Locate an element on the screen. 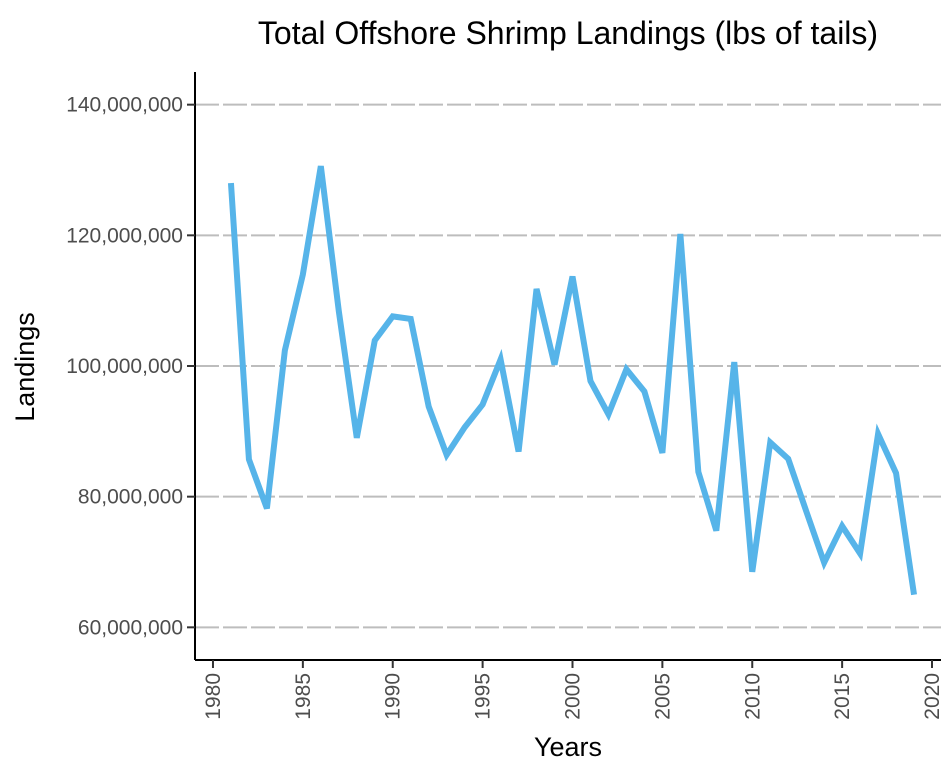  x-axis-ticks: 1980 1985 1990 1995 2000 2005 2010 2015 2020 is located at coordinates (571, 690).